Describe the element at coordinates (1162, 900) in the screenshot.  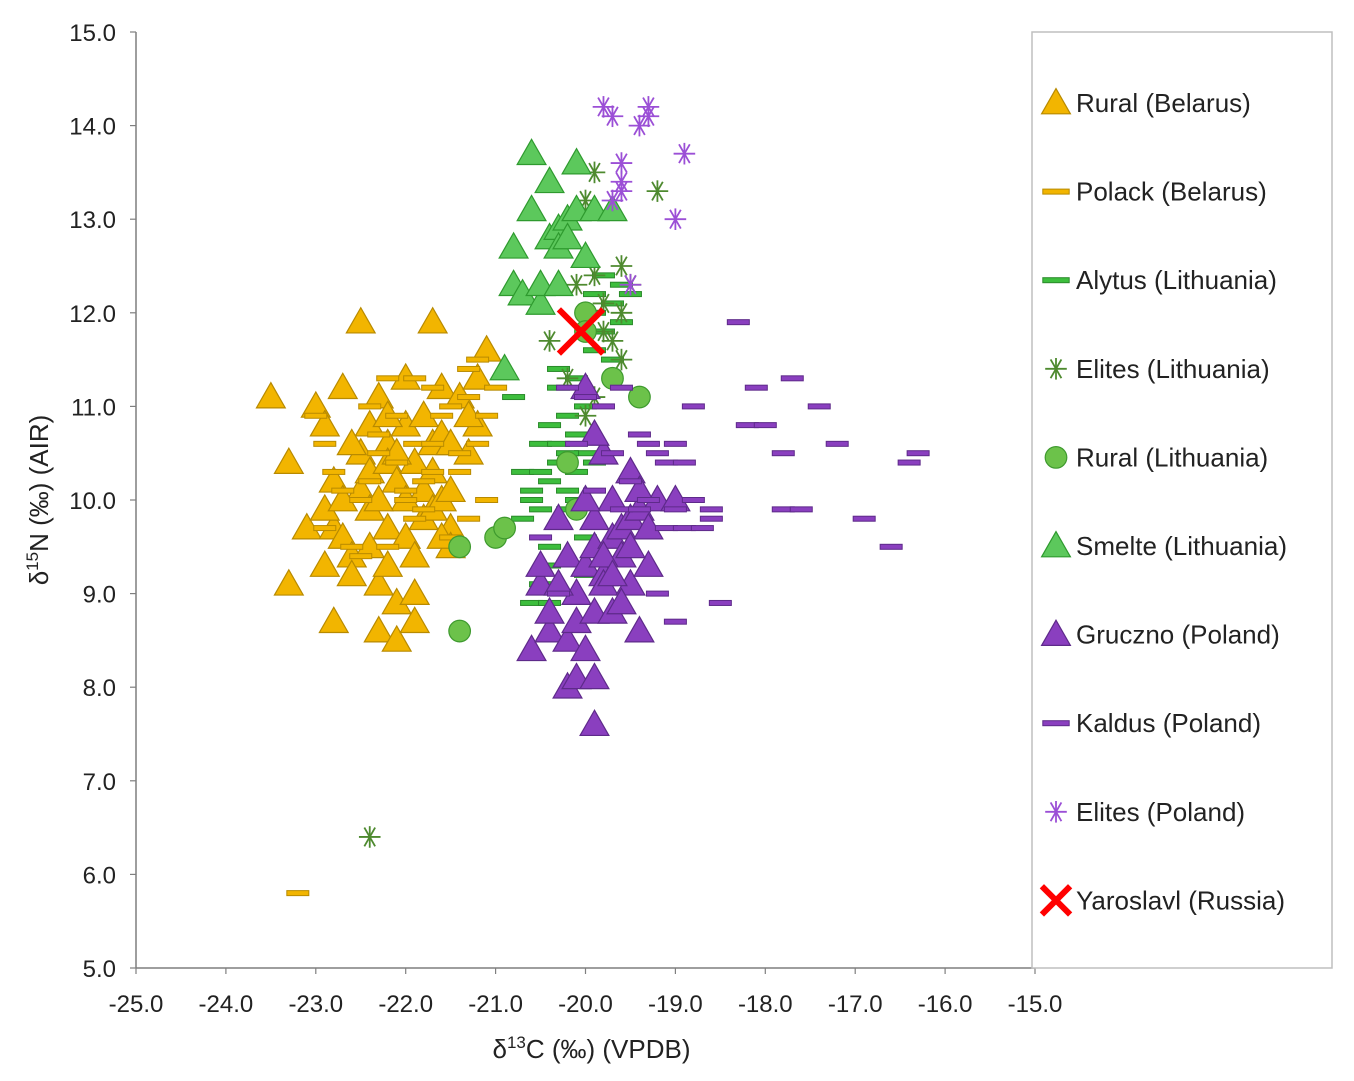
I see `legend-item: Yaroslavl (Russia)` at that location.